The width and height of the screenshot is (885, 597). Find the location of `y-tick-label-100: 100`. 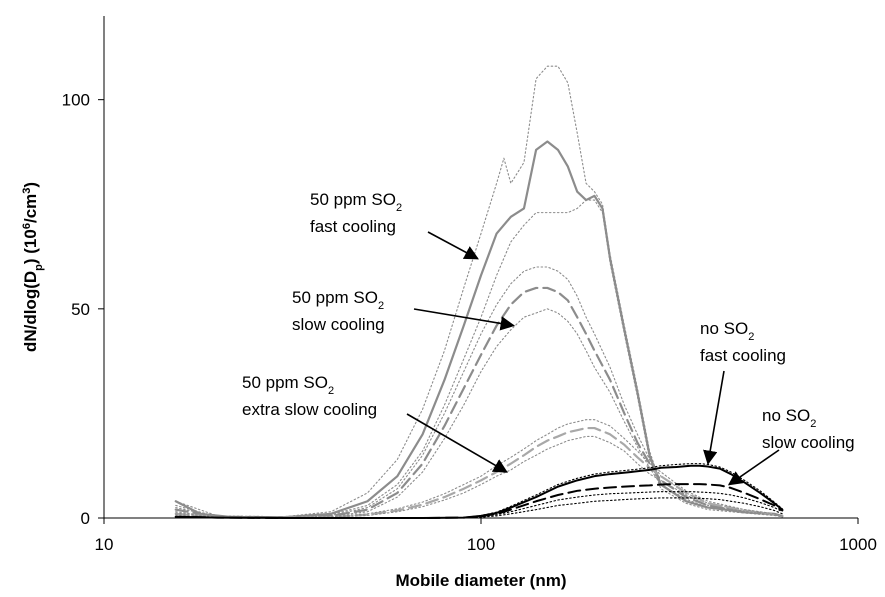

y-tick-label-100: 100 is located at coordinates (76, 100).